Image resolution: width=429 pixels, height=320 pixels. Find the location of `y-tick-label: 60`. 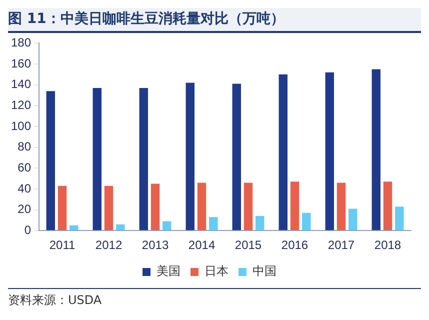

y-tick-label: 60 is located at coordinates (25, 167).